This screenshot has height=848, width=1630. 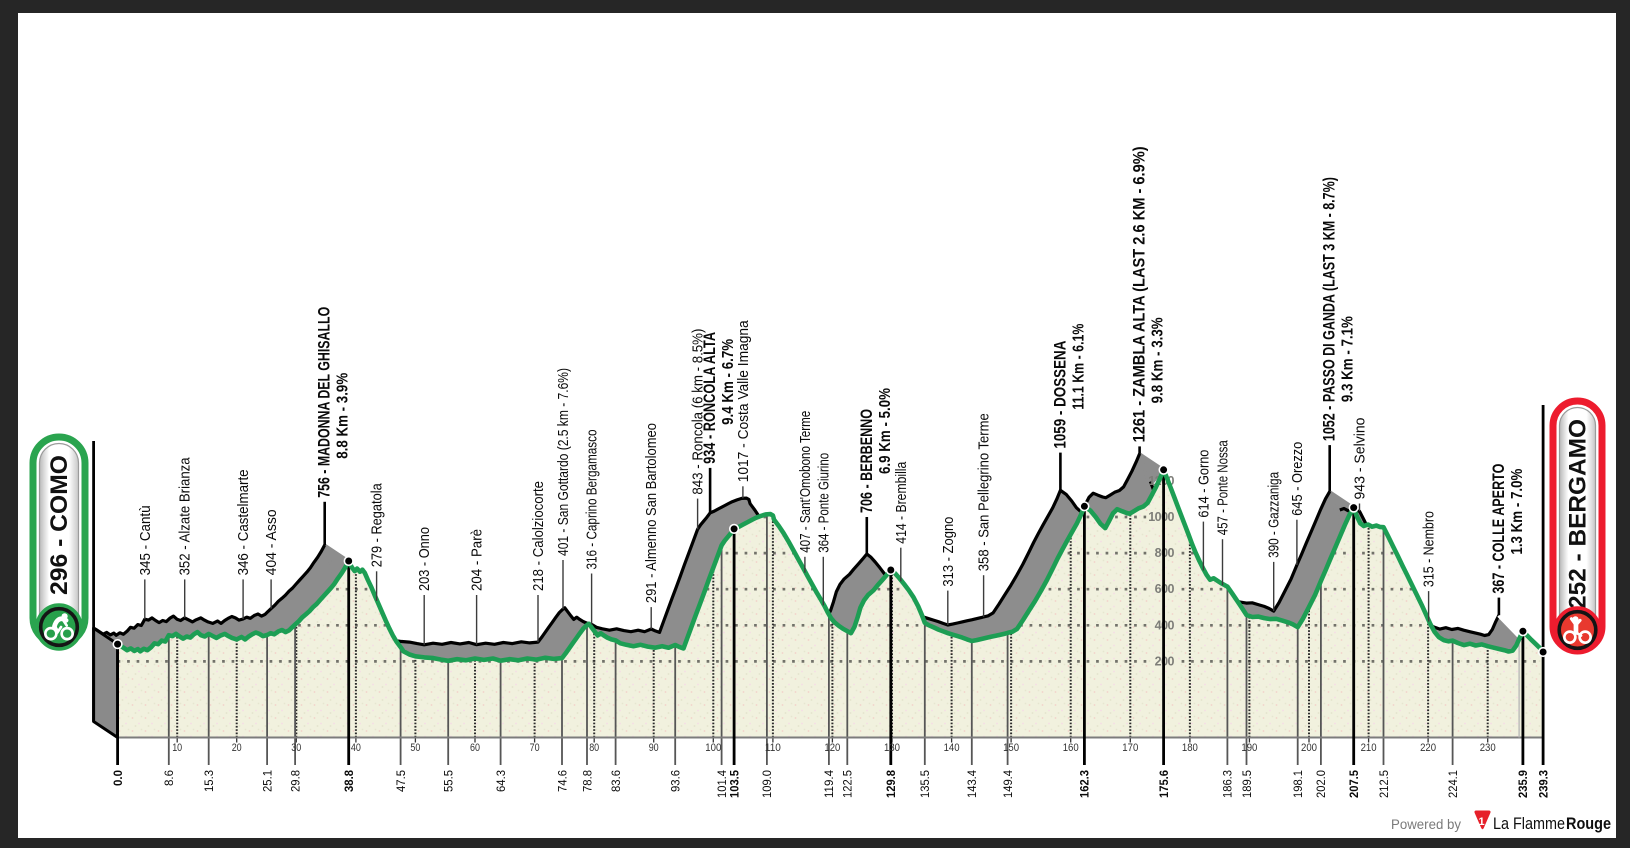 I want to click on svg-text: 74.6, so click(x=562, y=781).